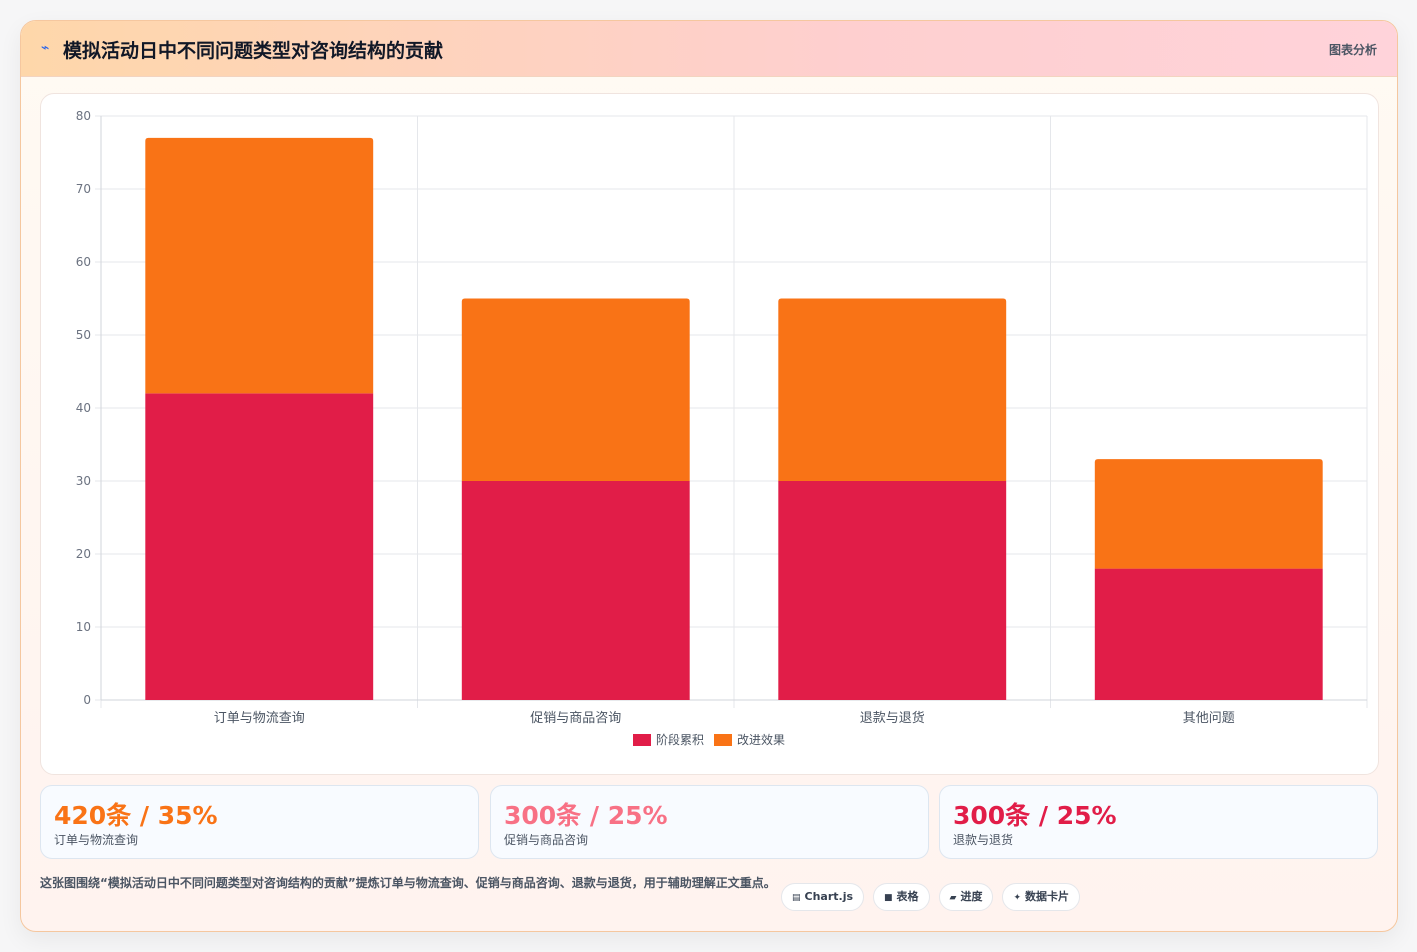 This screenshot has width=1417, height=952. I want to click on chip-label: 进度, so click(971, 896).